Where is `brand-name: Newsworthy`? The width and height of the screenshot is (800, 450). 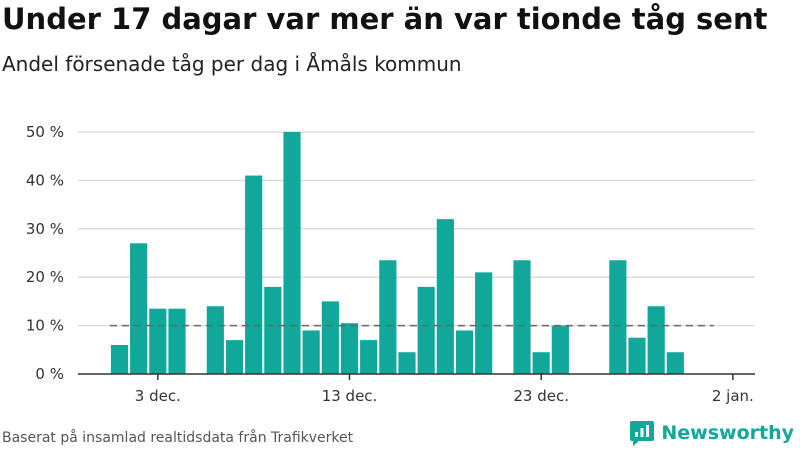 brand-name: Newsworthy is located at coordinates (727, 433).